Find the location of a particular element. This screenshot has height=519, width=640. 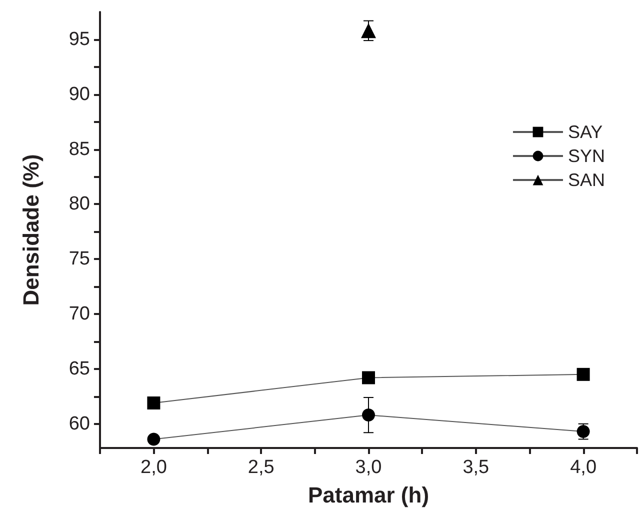

legend-label: SAN is located at coordinates (587, 180).